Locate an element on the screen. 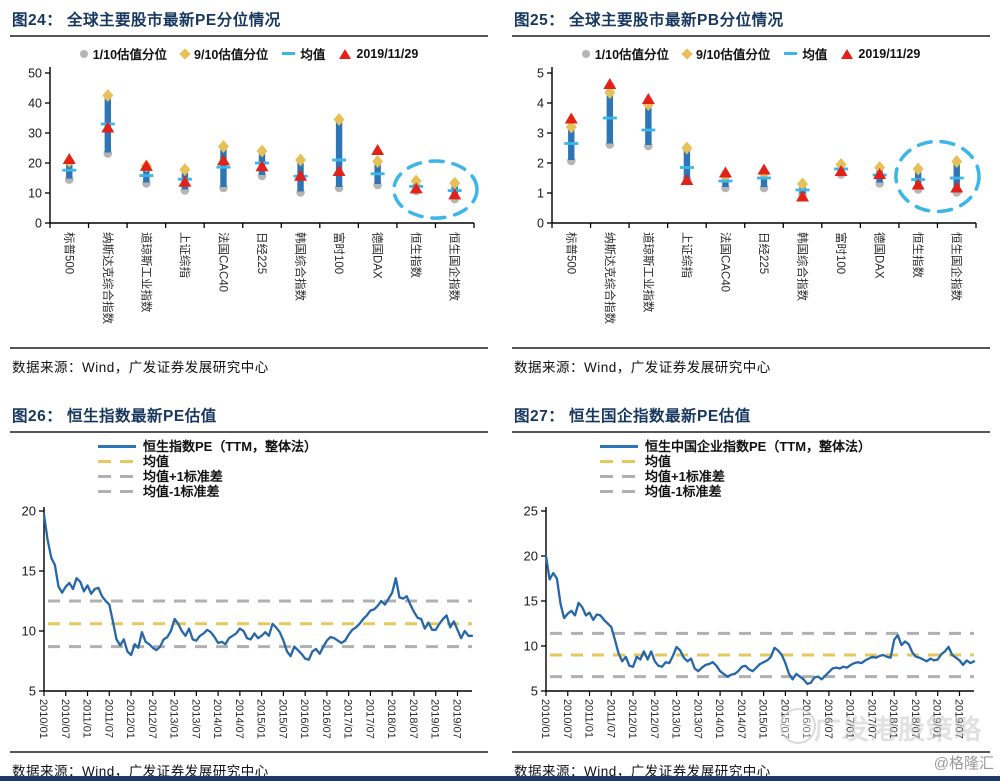 The width and height of the screenshot is (1000, 781). svg-text: 德国DAX is located at coordinates (880, 255).